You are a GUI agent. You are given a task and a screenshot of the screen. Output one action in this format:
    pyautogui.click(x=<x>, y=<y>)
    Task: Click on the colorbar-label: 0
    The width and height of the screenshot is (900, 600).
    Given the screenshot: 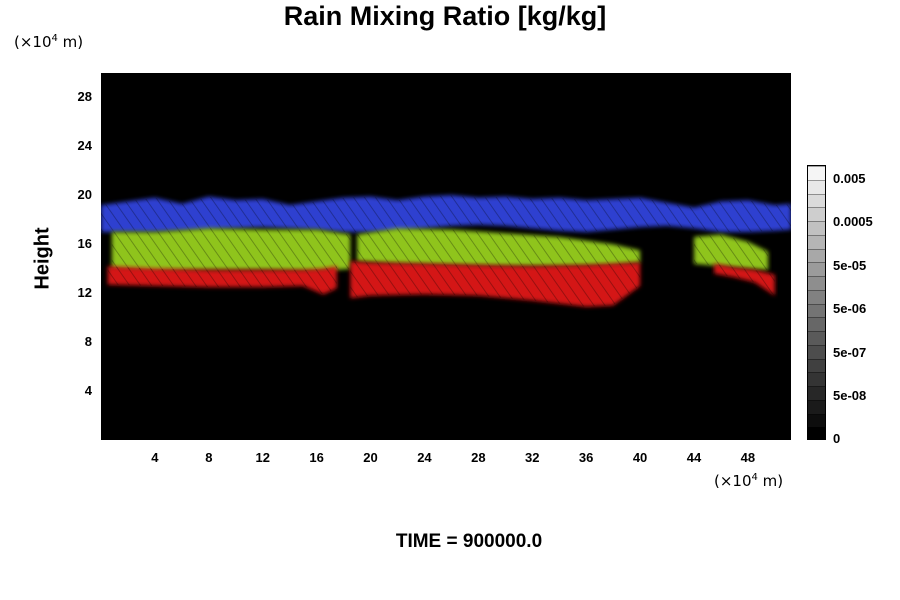 What is the action you would take?
    pyautogui.click(x=837, y=438)
    